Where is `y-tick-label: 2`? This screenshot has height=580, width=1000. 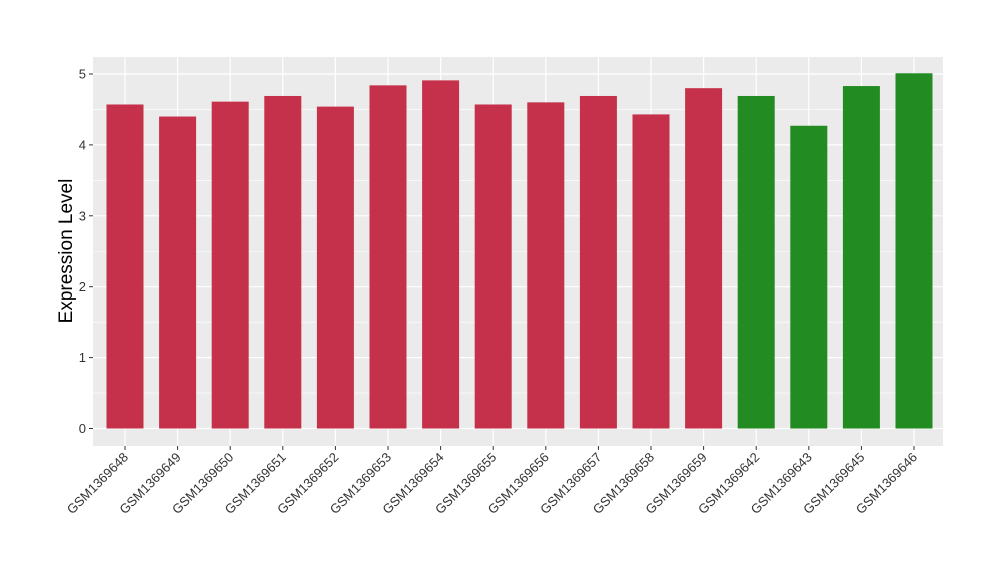
y-tick-label: 2 is located at coordinates (82, 286).